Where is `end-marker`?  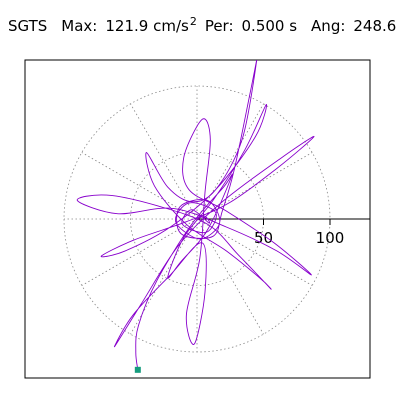
end-marker is located at coordinates (137, 369).